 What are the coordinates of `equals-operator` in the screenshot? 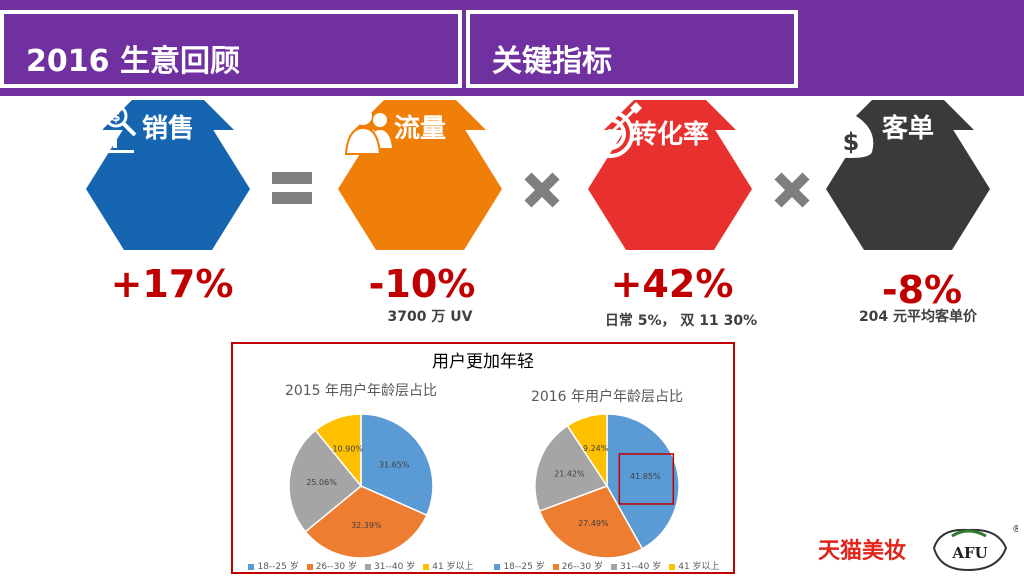 It's located at (292, 188).